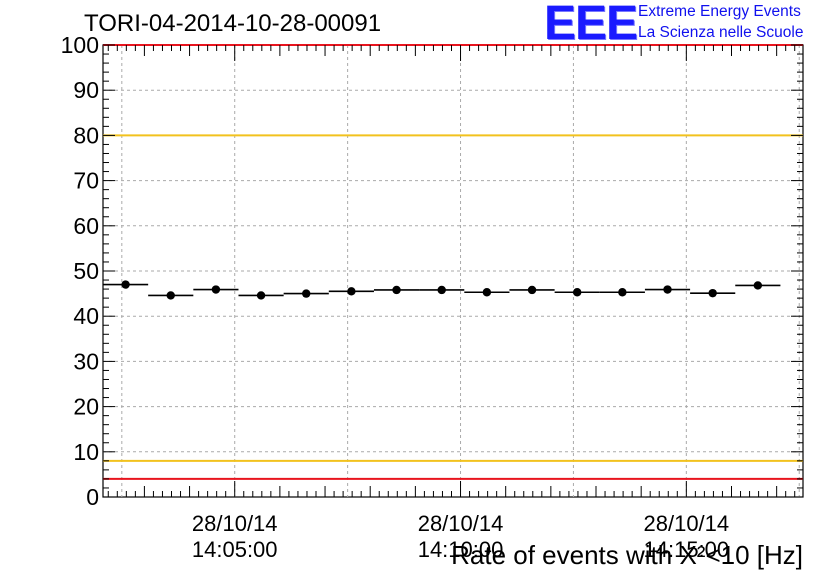  What do you see at coordinates (461, 549) in the screenshot?
I see `x-tick-label-time: 14:10:00` at bounding box center [461, 549].